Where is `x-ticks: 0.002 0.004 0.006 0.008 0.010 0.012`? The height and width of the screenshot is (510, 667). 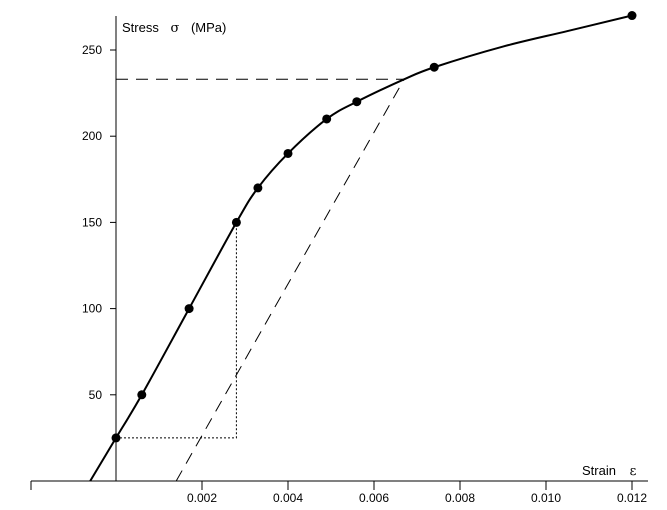 x-ticks: 0.002 0.004 0.006 0.008 0.010 0.012 is located at coordinates (417, 493).